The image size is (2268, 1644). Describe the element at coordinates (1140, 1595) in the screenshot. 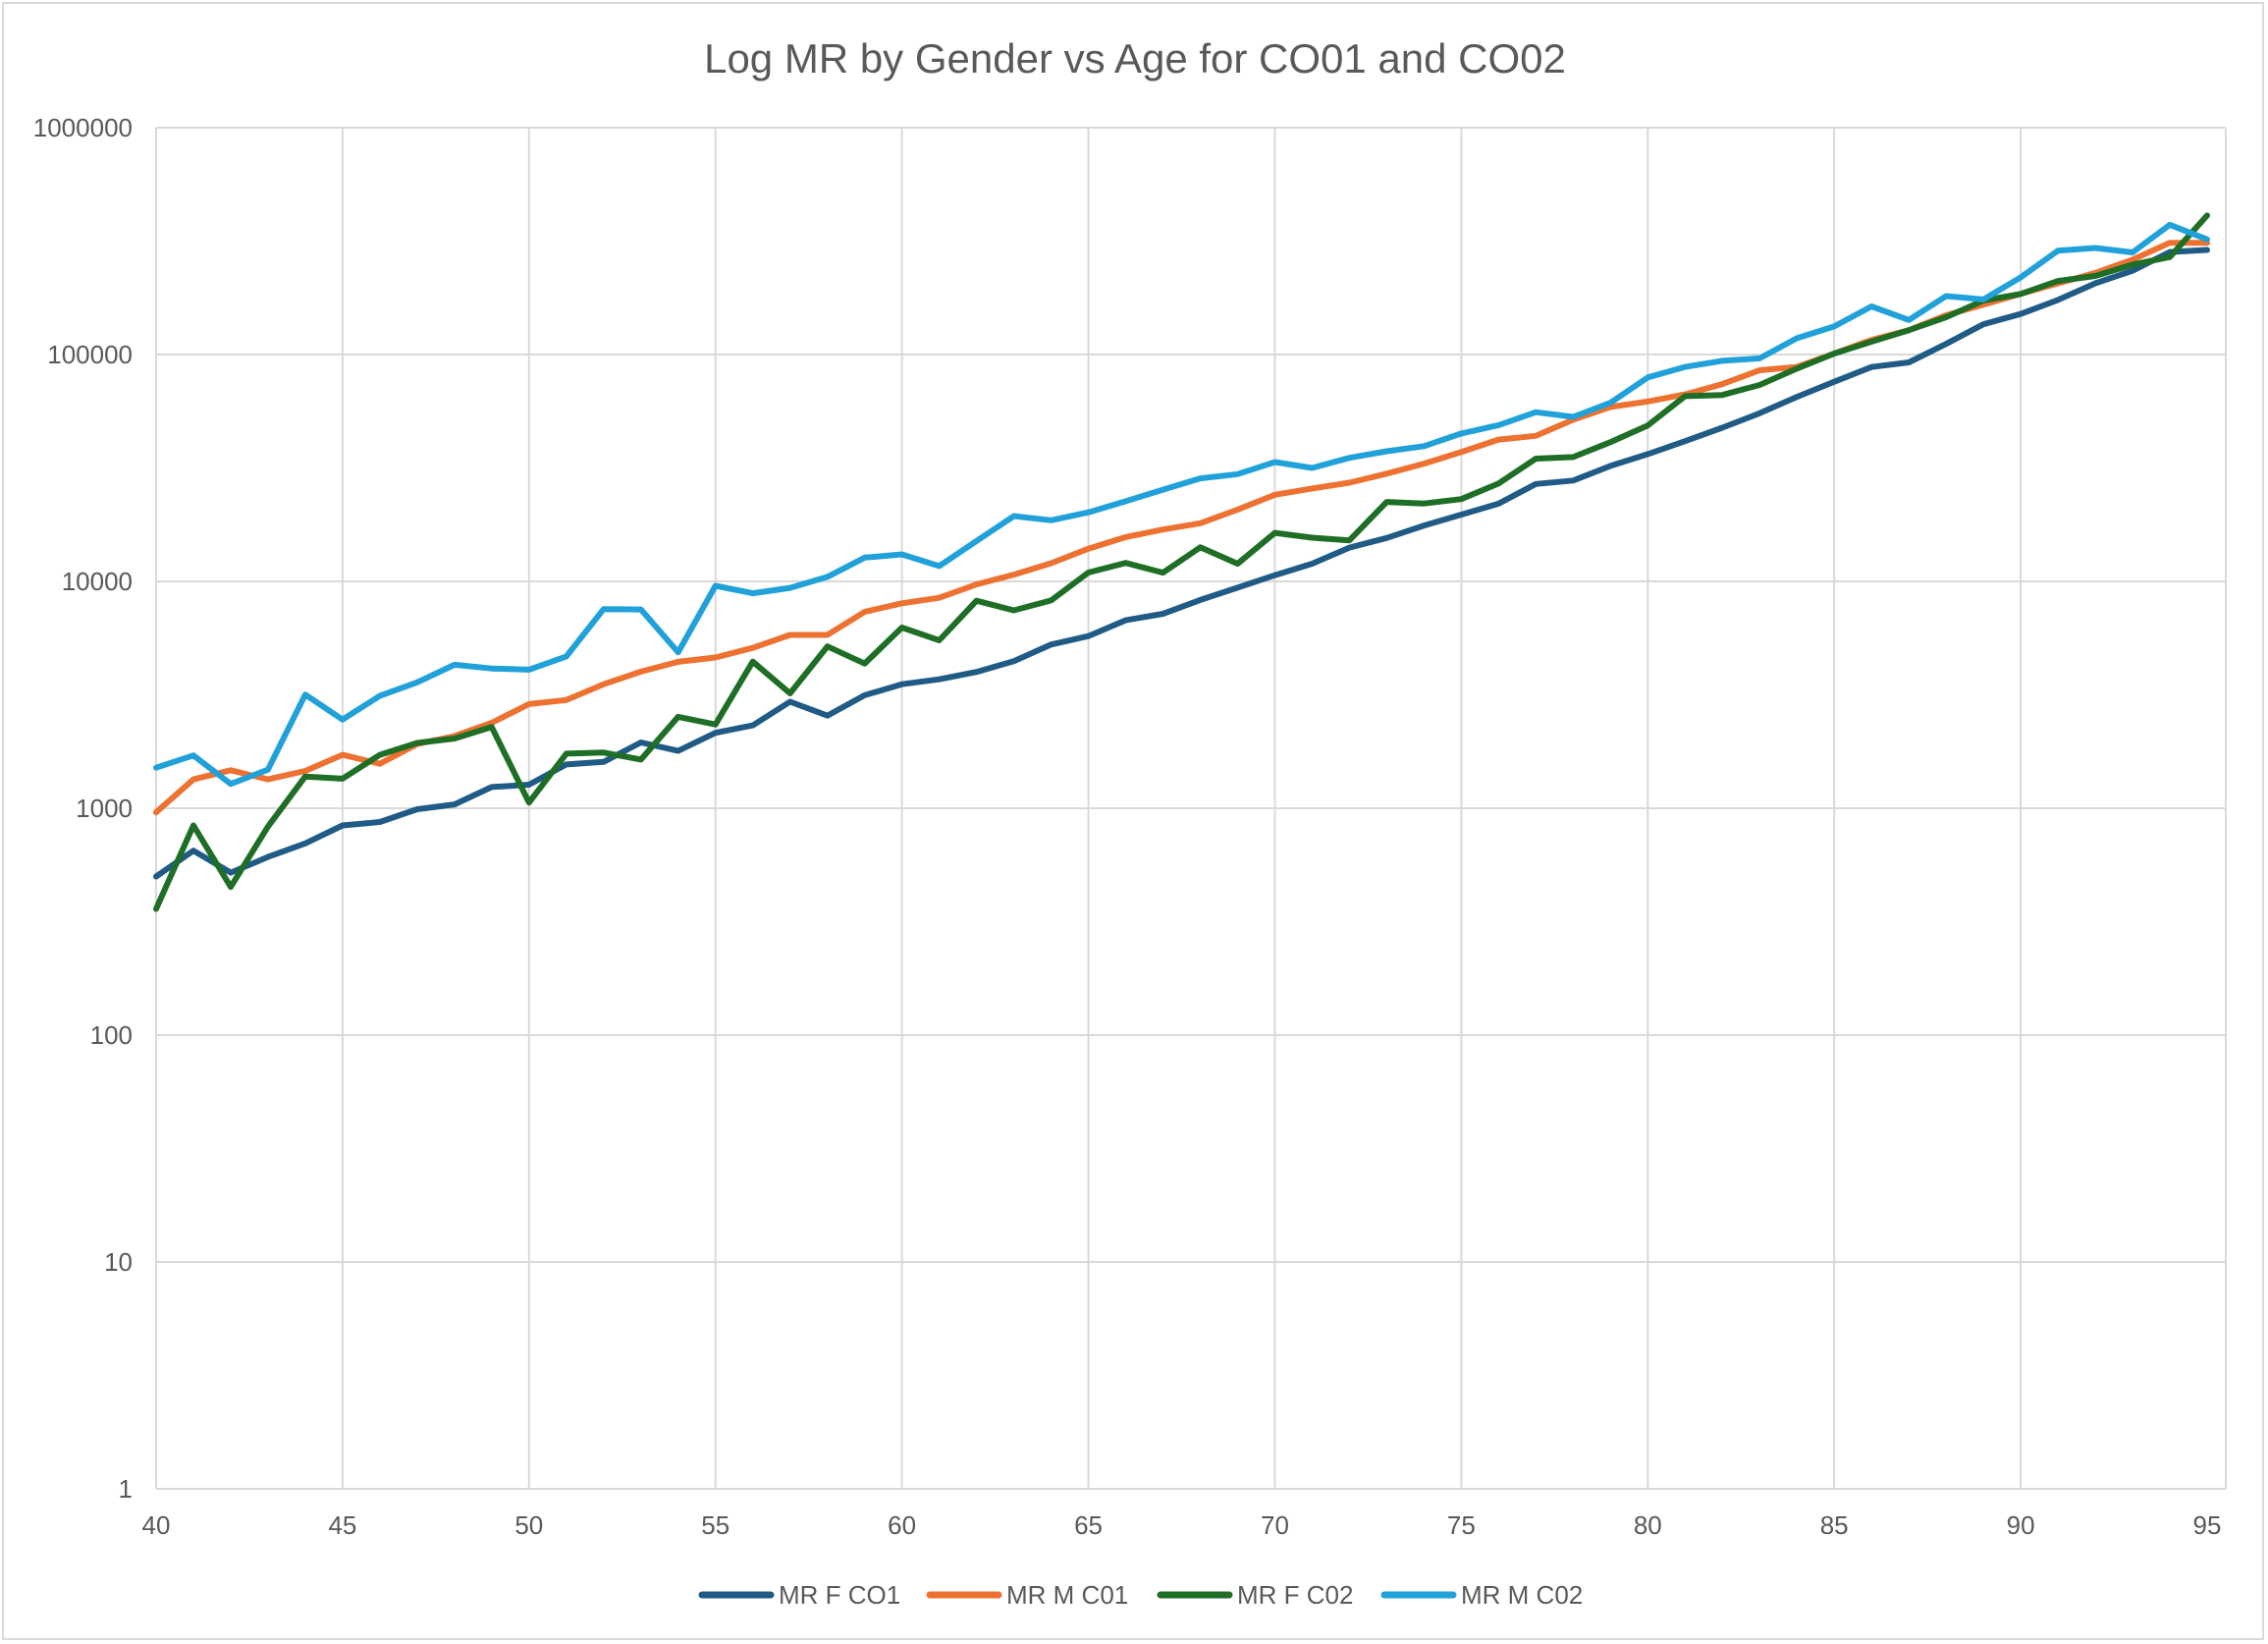

I see `legend: MR F CO1 MR M C01 MR F C02 MR M C02` at that location.